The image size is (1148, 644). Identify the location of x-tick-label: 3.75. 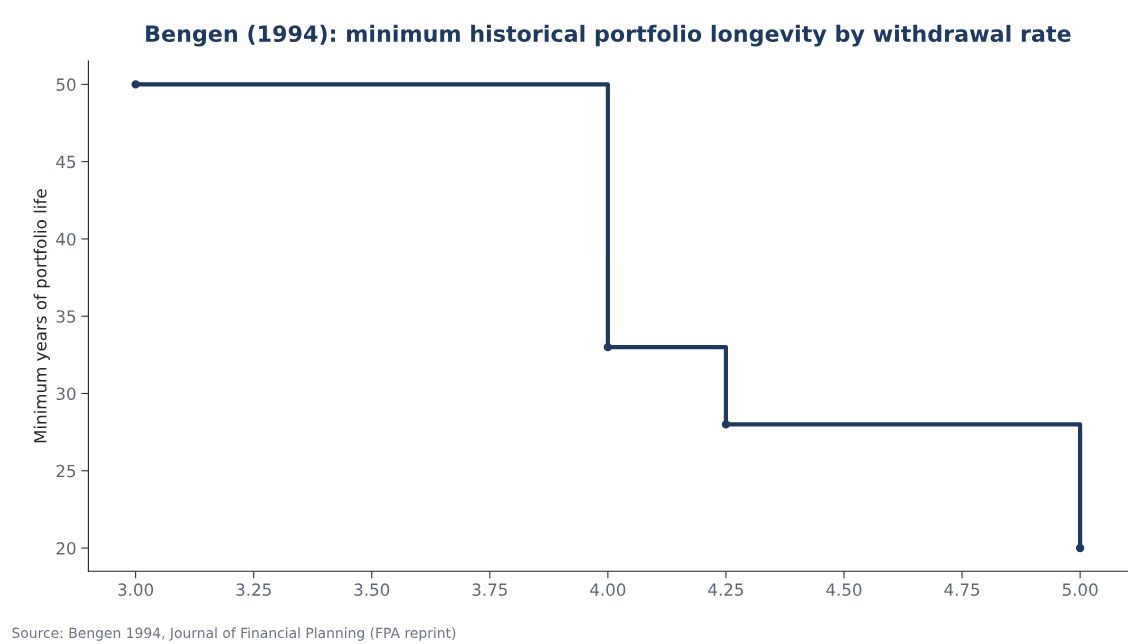
(489, 589).